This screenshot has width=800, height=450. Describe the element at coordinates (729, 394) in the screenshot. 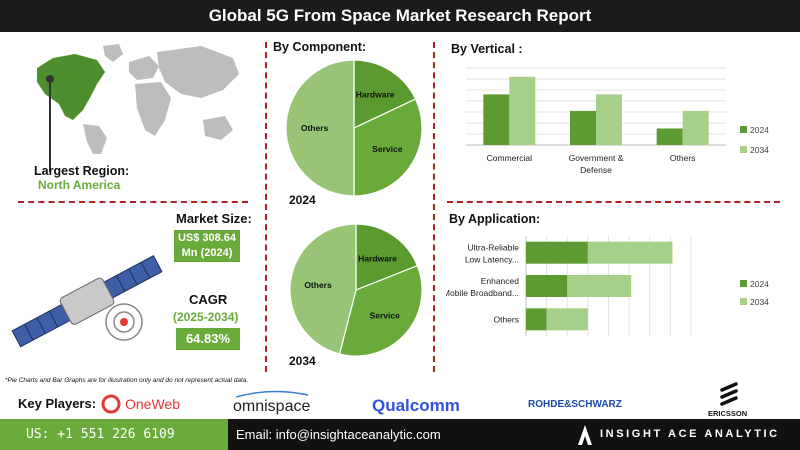

I see `ericsson-logo-icon` at that location.